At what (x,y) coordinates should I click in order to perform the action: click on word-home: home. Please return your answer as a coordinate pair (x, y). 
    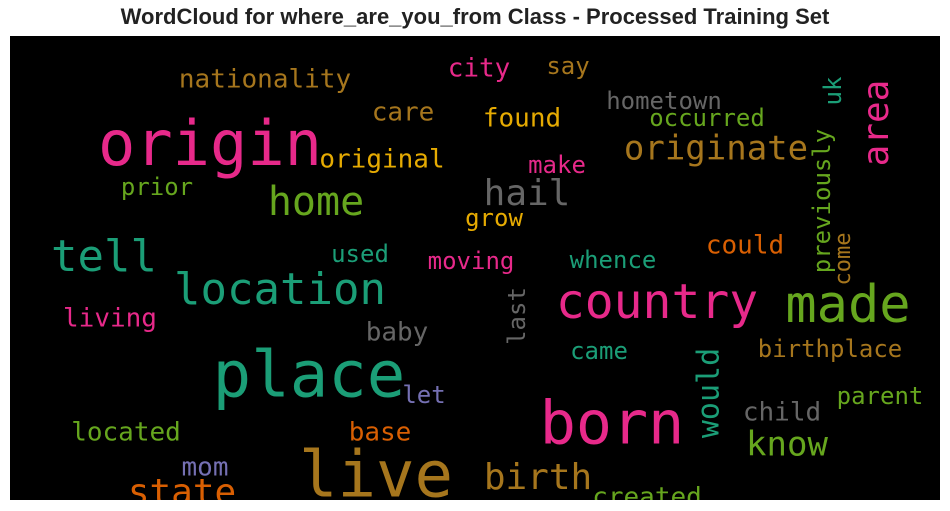
    Looking at the image, I should click on (316, 202).